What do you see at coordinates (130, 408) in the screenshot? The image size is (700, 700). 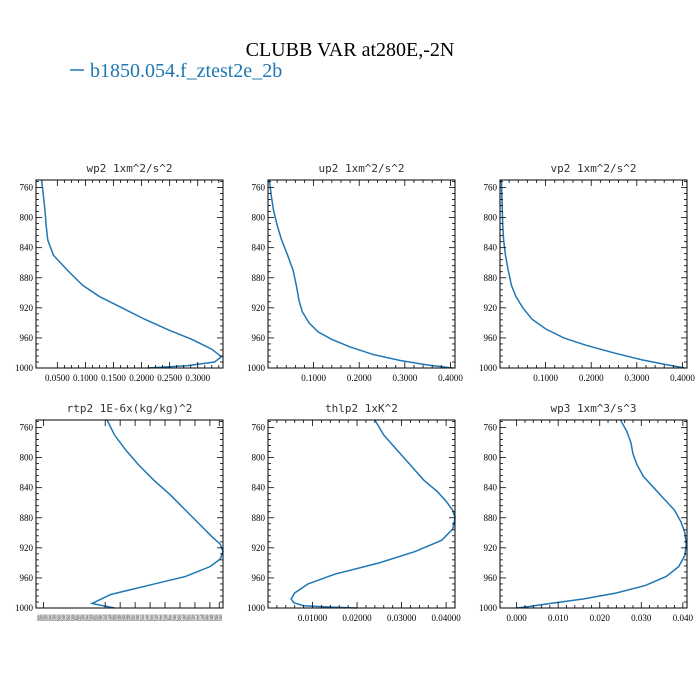 I see `panel-title: rtp2 1E-6x(kg/kg)^2` at bounding box center [130, 408].